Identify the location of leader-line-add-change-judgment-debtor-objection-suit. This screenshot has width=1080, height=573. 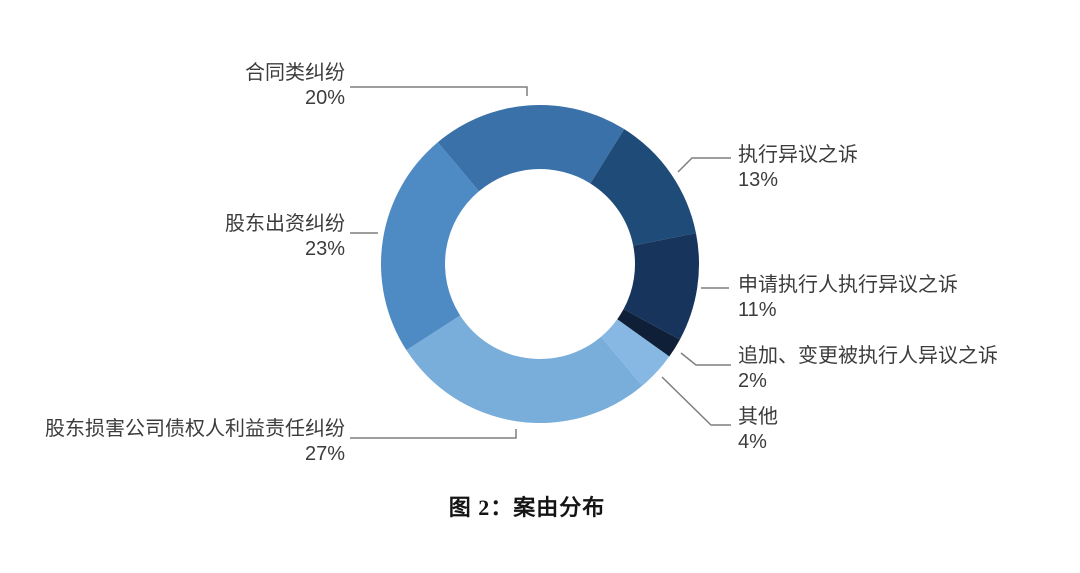
(705, 359).